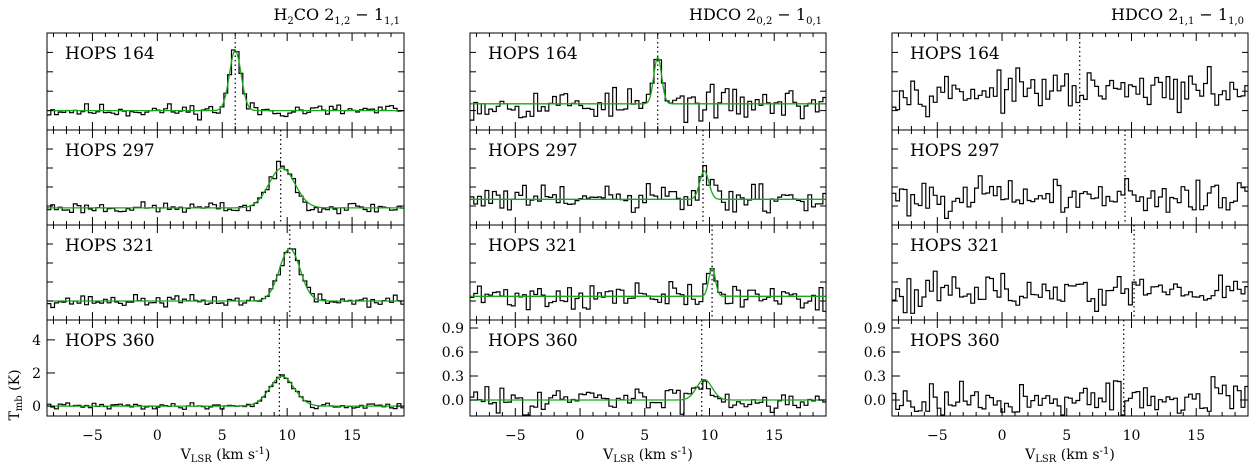  Describe the element at coordinates (336, 16) in the screenshot. I see `column-title: H2CO 21,2 − 11,1` at that location.